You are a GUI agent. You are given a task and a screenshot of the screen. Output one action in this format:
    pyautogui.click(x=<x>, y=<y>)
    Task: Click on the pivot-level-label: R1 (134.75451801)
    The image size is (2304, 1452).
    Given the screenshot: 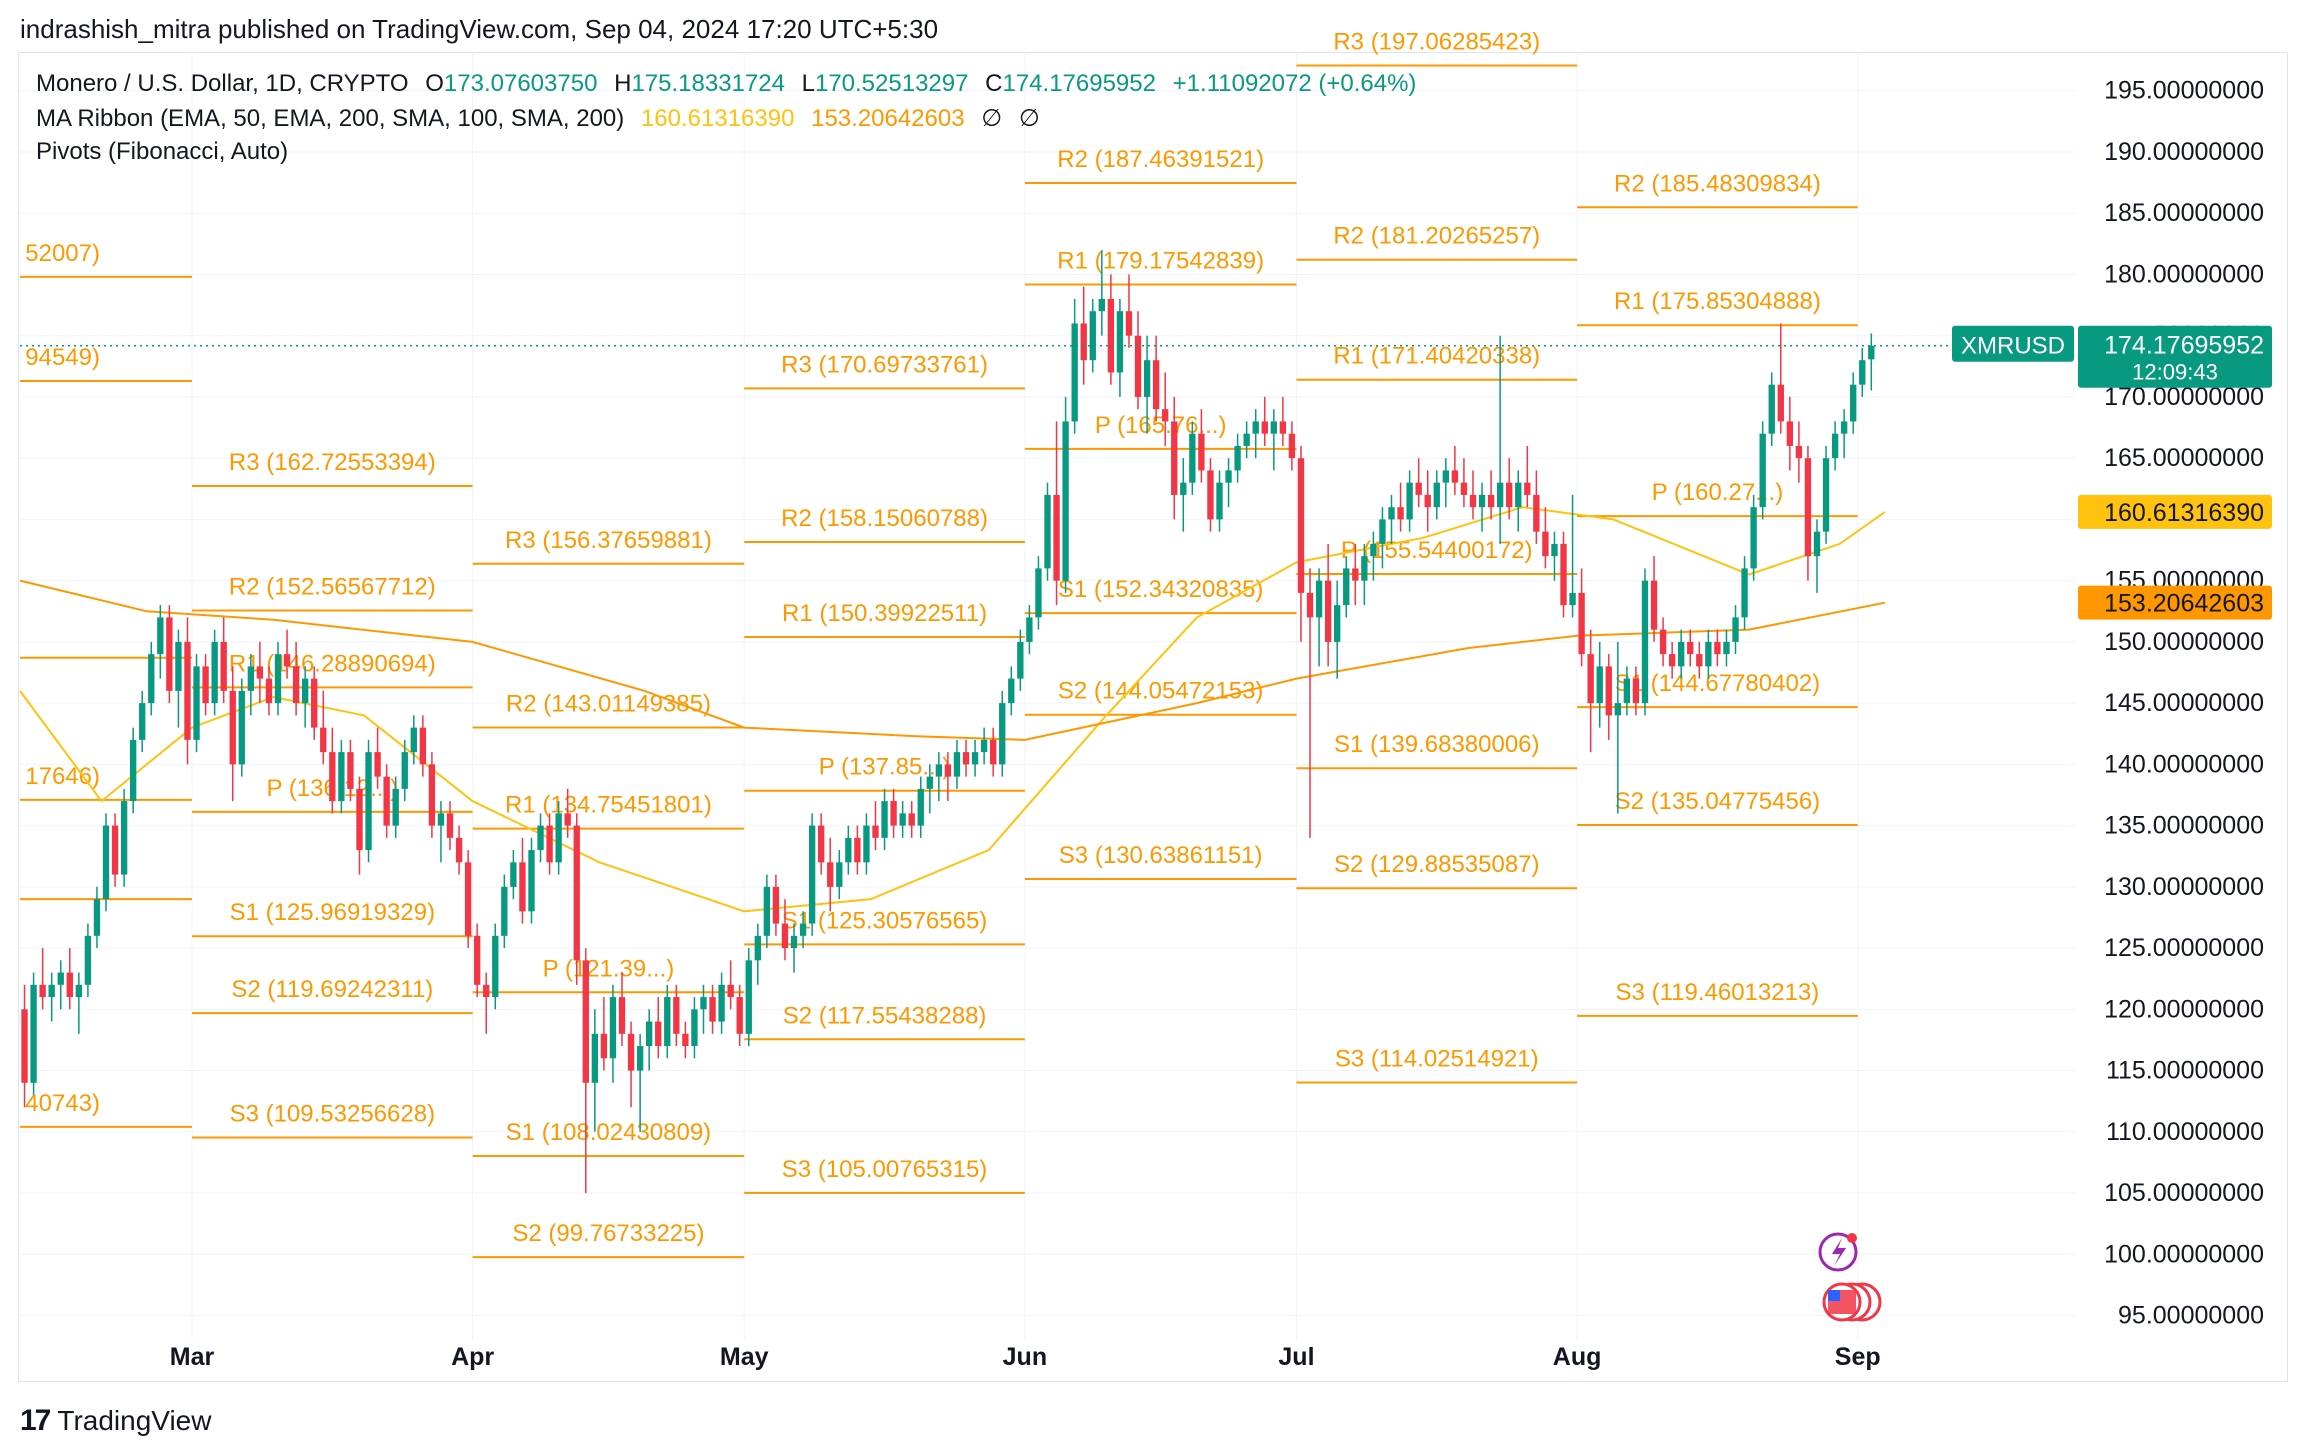 What is the action you would take?
    pyautogui.click(x=608, y=805)
    